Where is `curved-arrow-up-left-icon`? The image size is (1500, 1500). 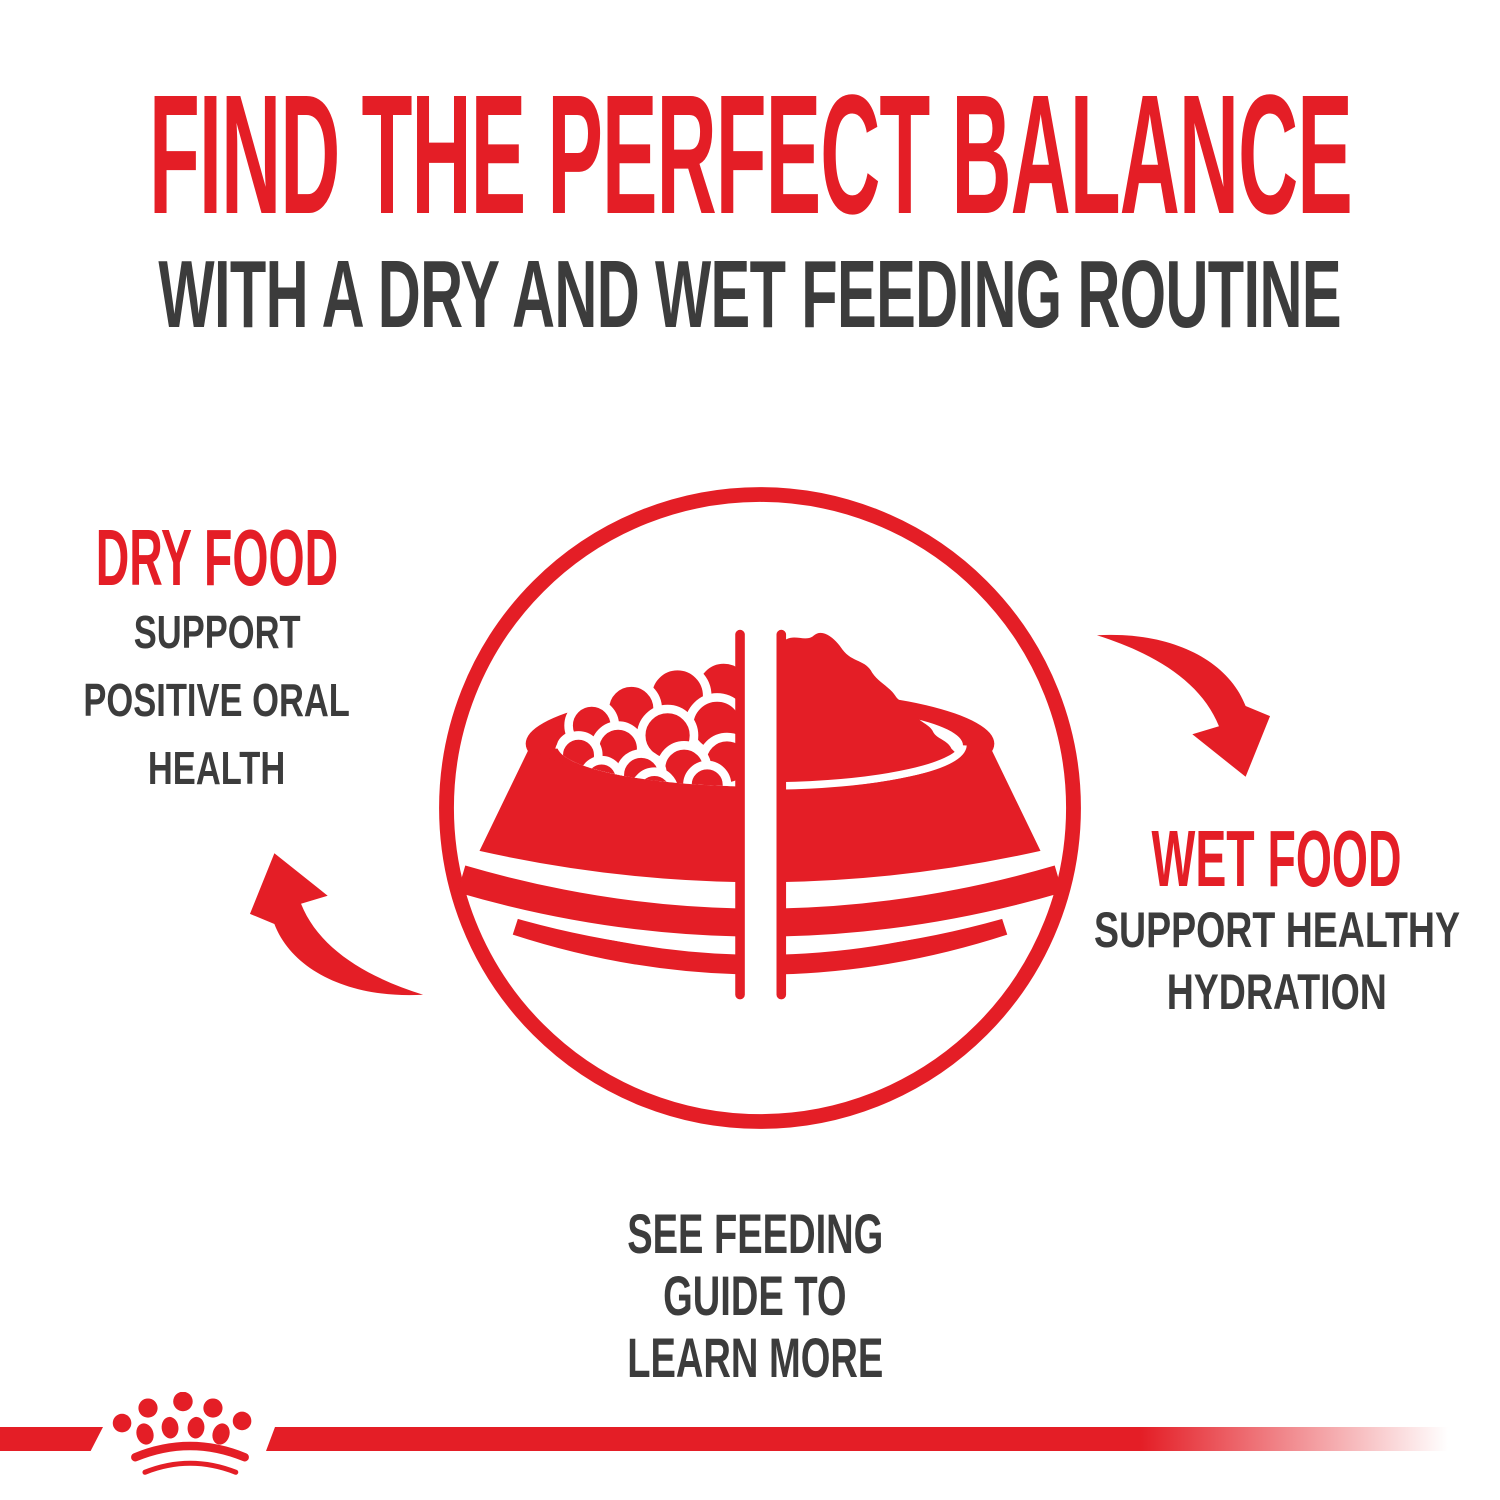 curved-arrow-up-left-icon is located at coordinates (321, 924).